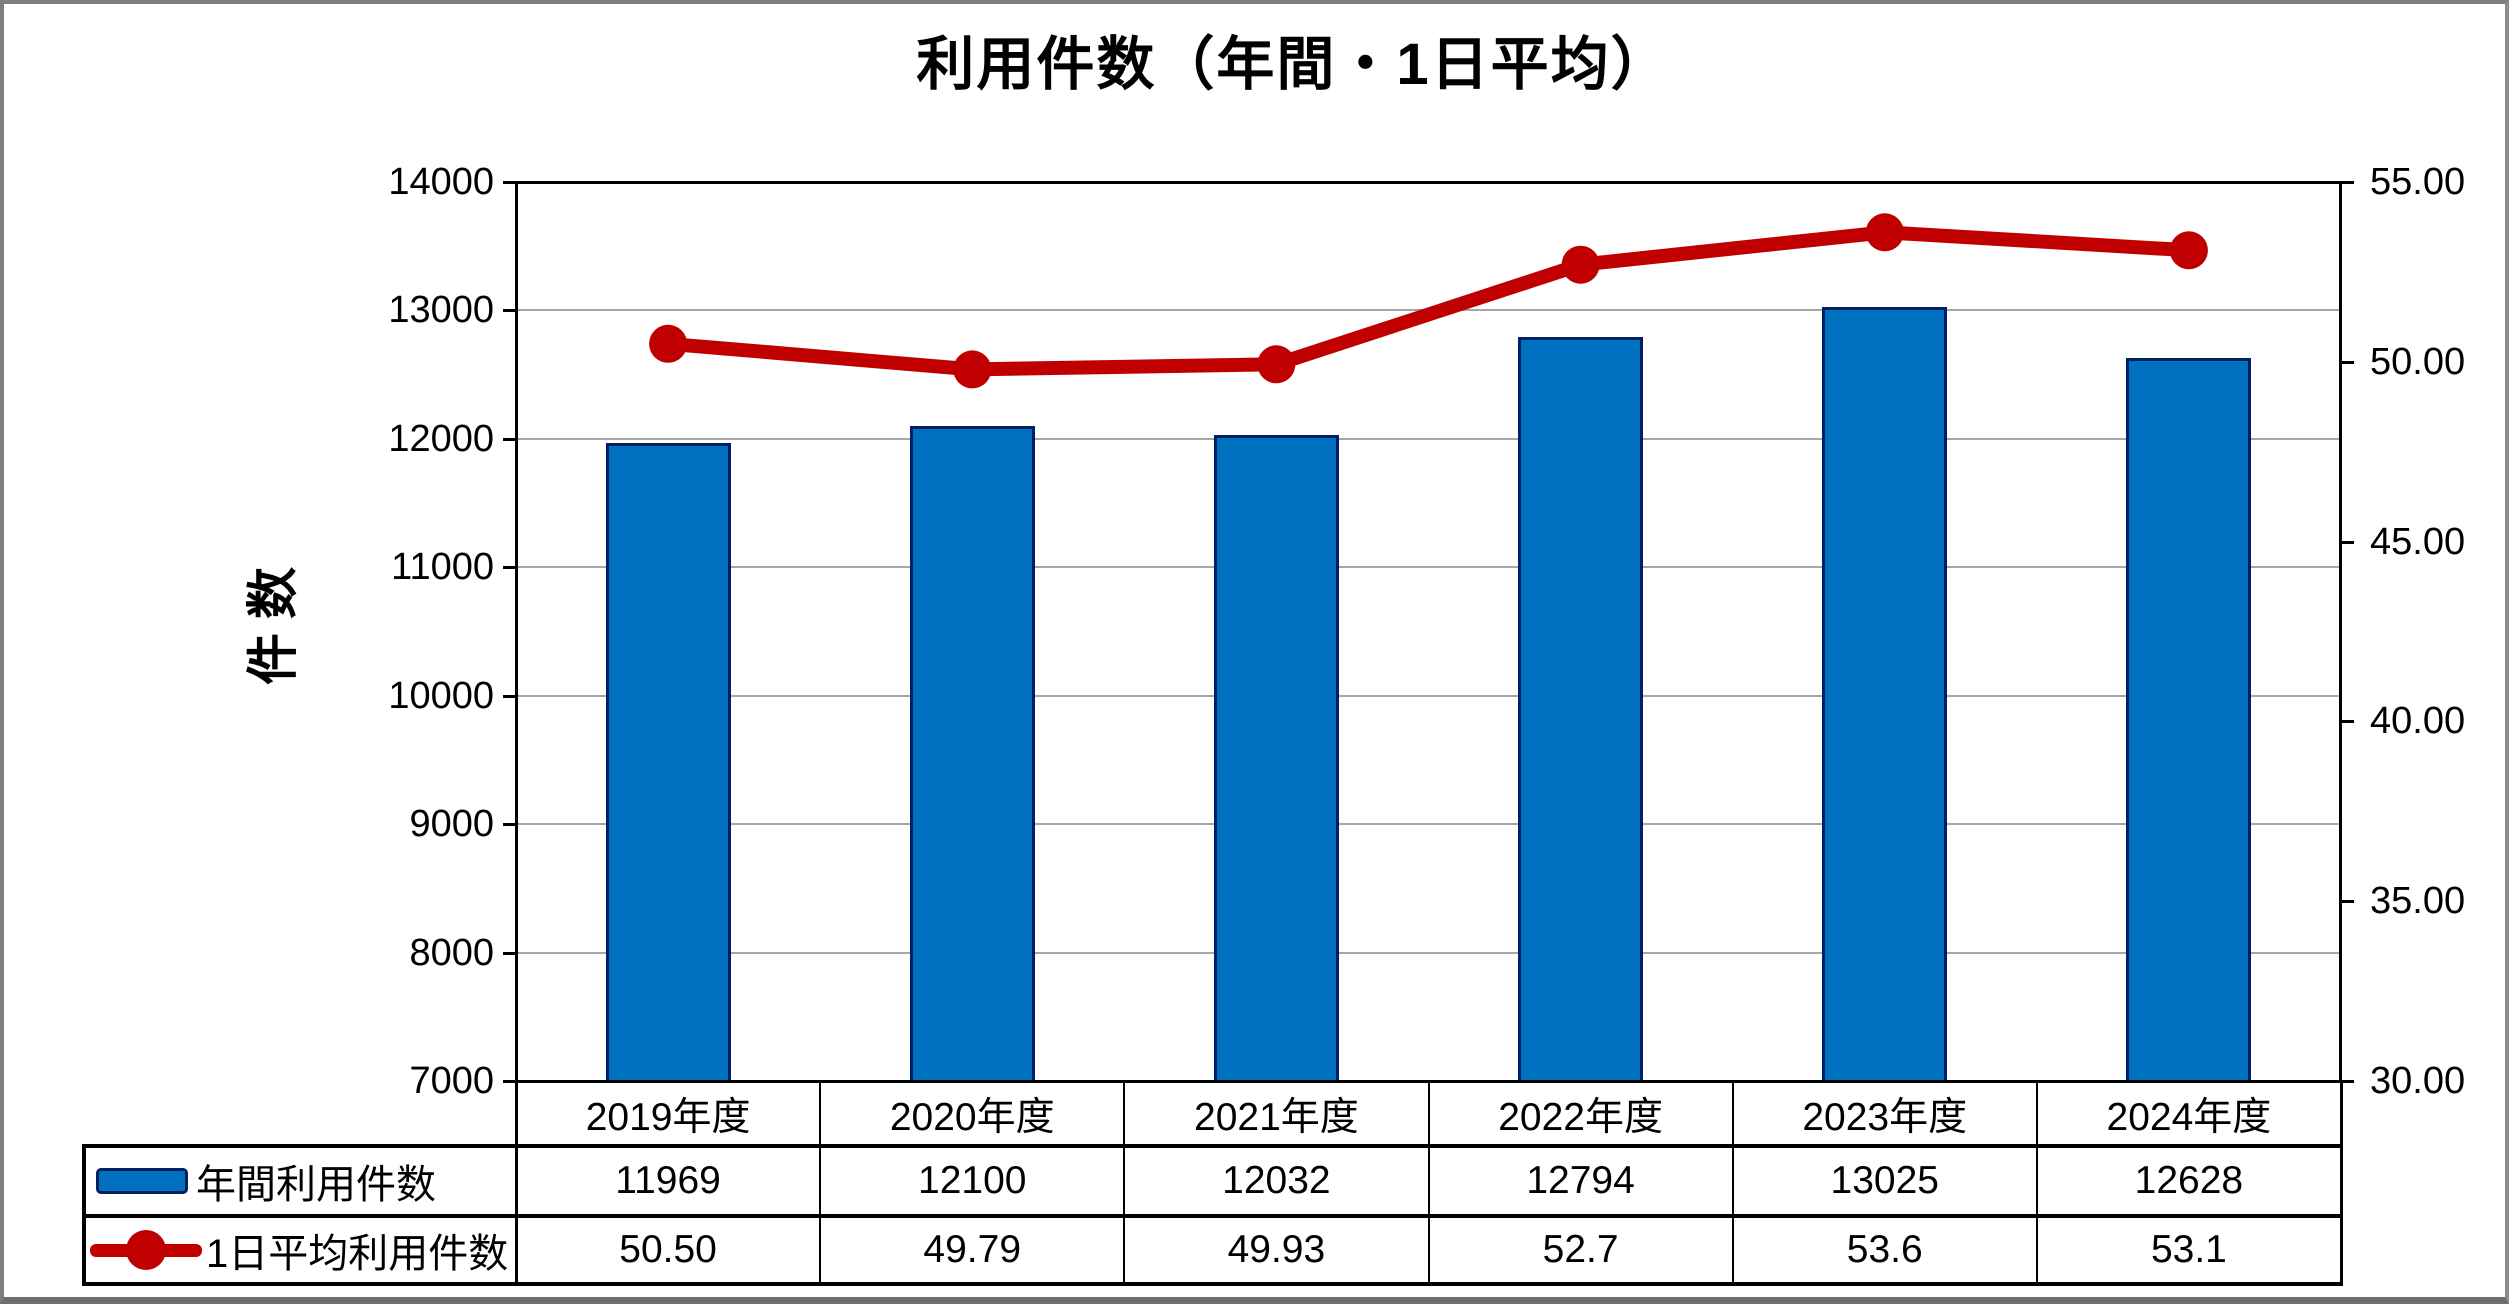 The height and width of the screenshot is (1304, 2509). I want to click on category-cell: 2019年度, so click(668, 1117).